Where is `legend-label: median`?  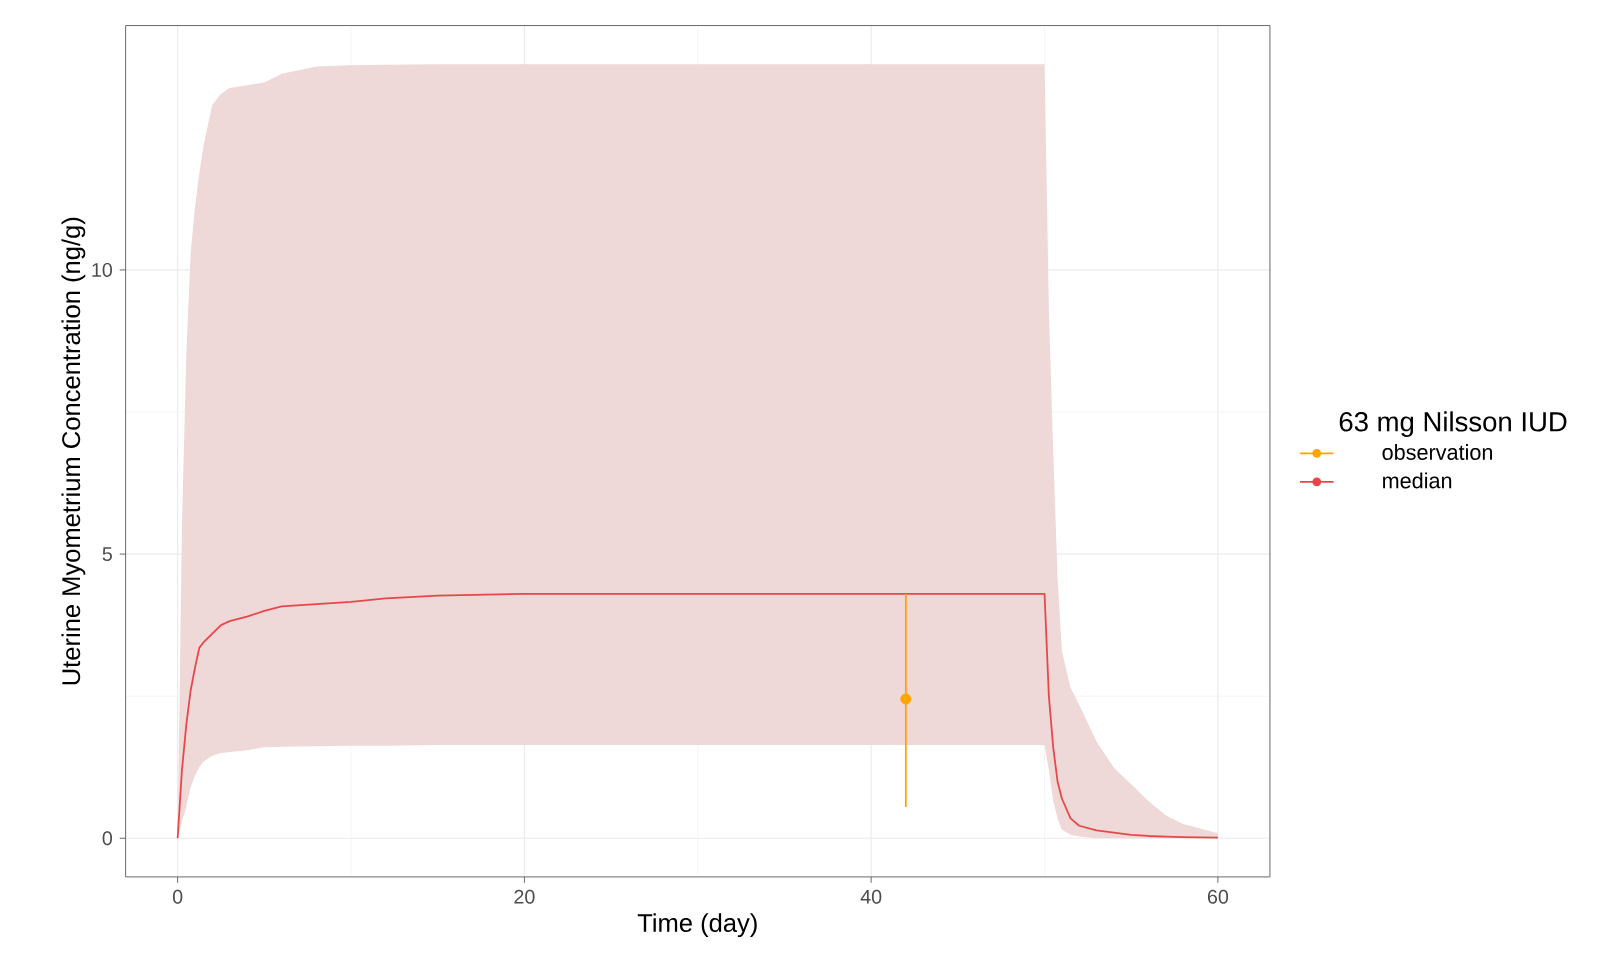 legend-label: median is located at coordinates (1417, 480).